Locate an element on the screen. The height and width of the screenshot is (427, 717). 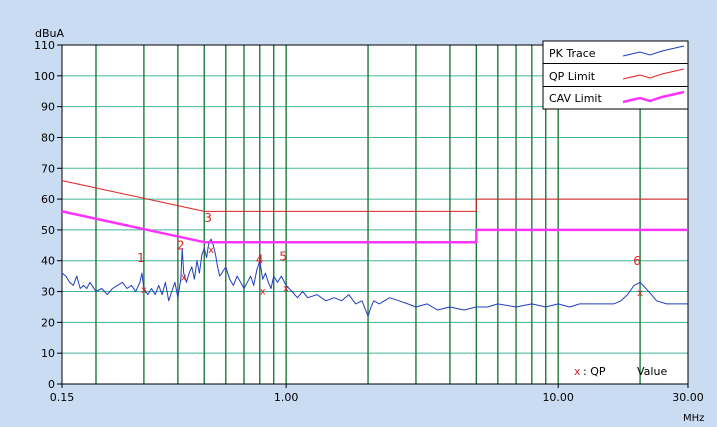
markers: x 1 x 2 x 3 x 4 x 5 x 6 is located at coordinates (390, 255).